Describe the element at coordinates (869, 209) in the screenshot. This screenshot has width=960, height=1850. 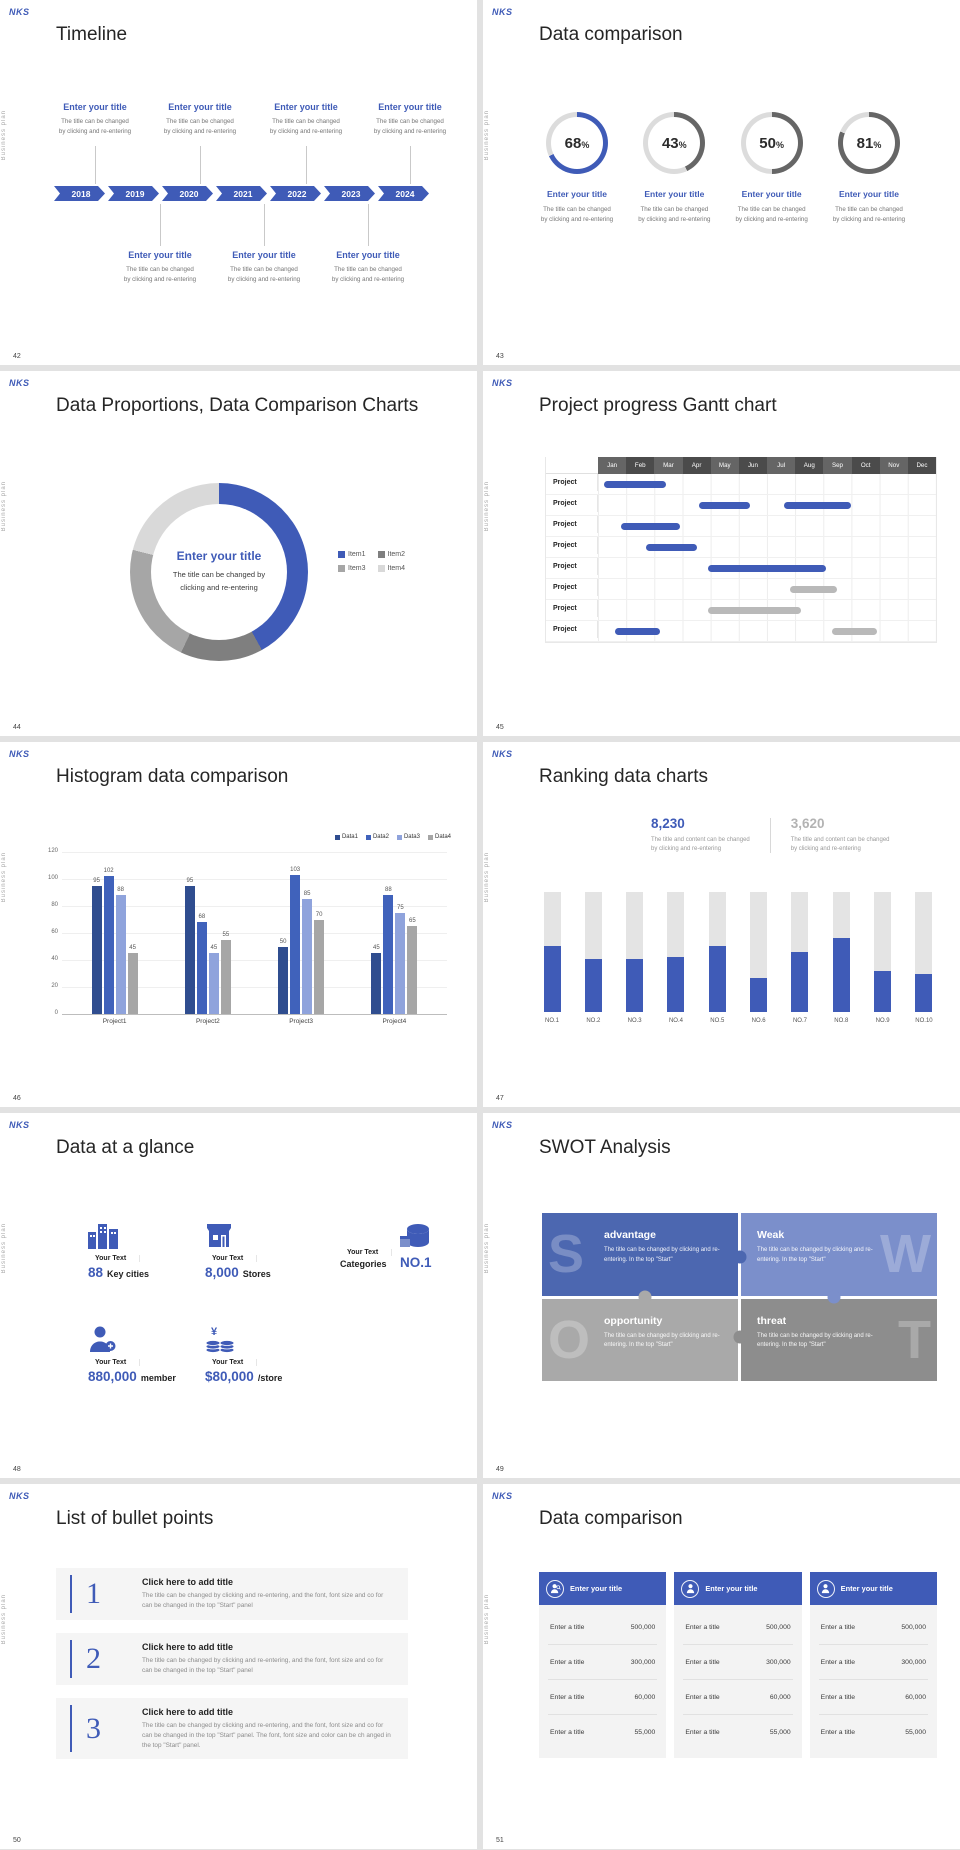
I see `donut-desc: The title can be changed` at that location.